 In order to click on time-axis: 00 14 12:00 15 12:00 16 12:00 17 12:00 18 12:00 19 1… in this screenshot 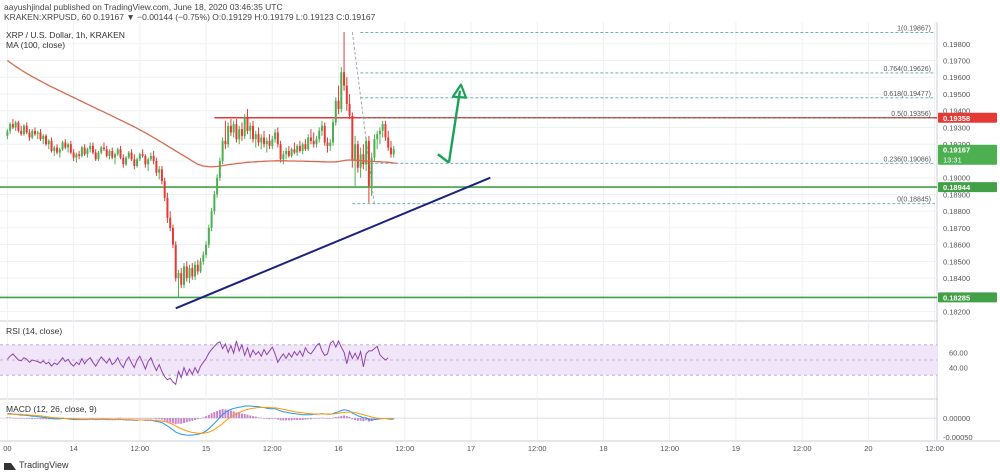, I will do `click(473, 448)`.